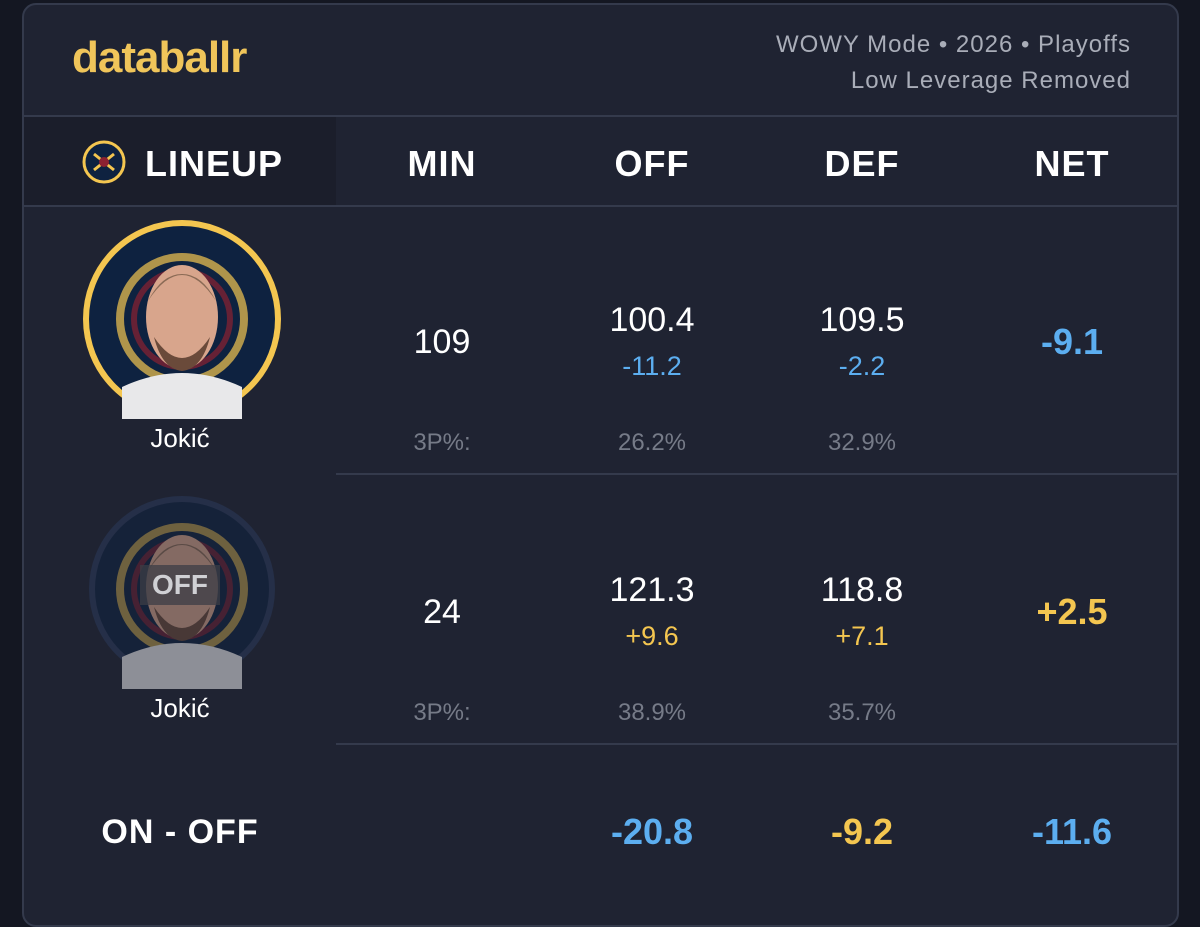 This screenshot has width=1200, height=927. What do you see at coordinates (990, 80) in the screenshot?
I see `subtitle: Low Leverage Removed` at bounding box center [990, 80].